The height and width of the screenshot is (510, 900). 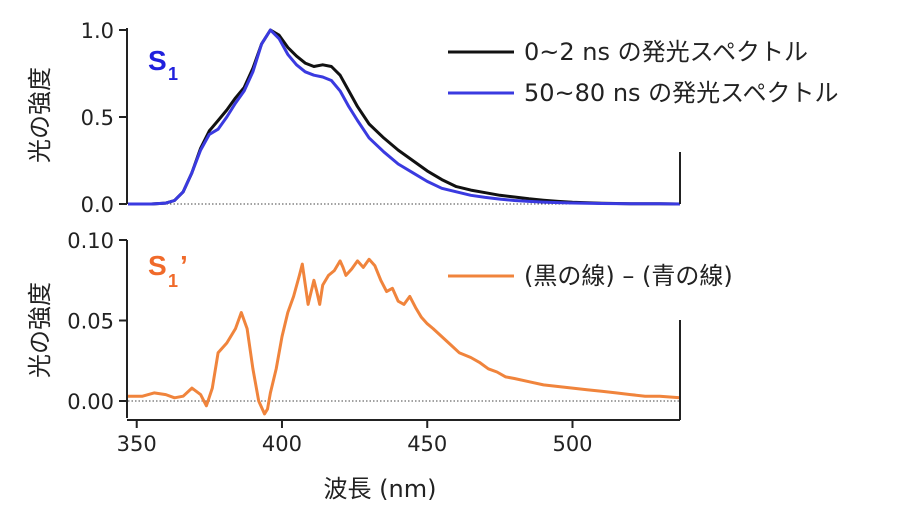 I want to click on panel2-tag: S 1 ’, so click(x=168, y=270).